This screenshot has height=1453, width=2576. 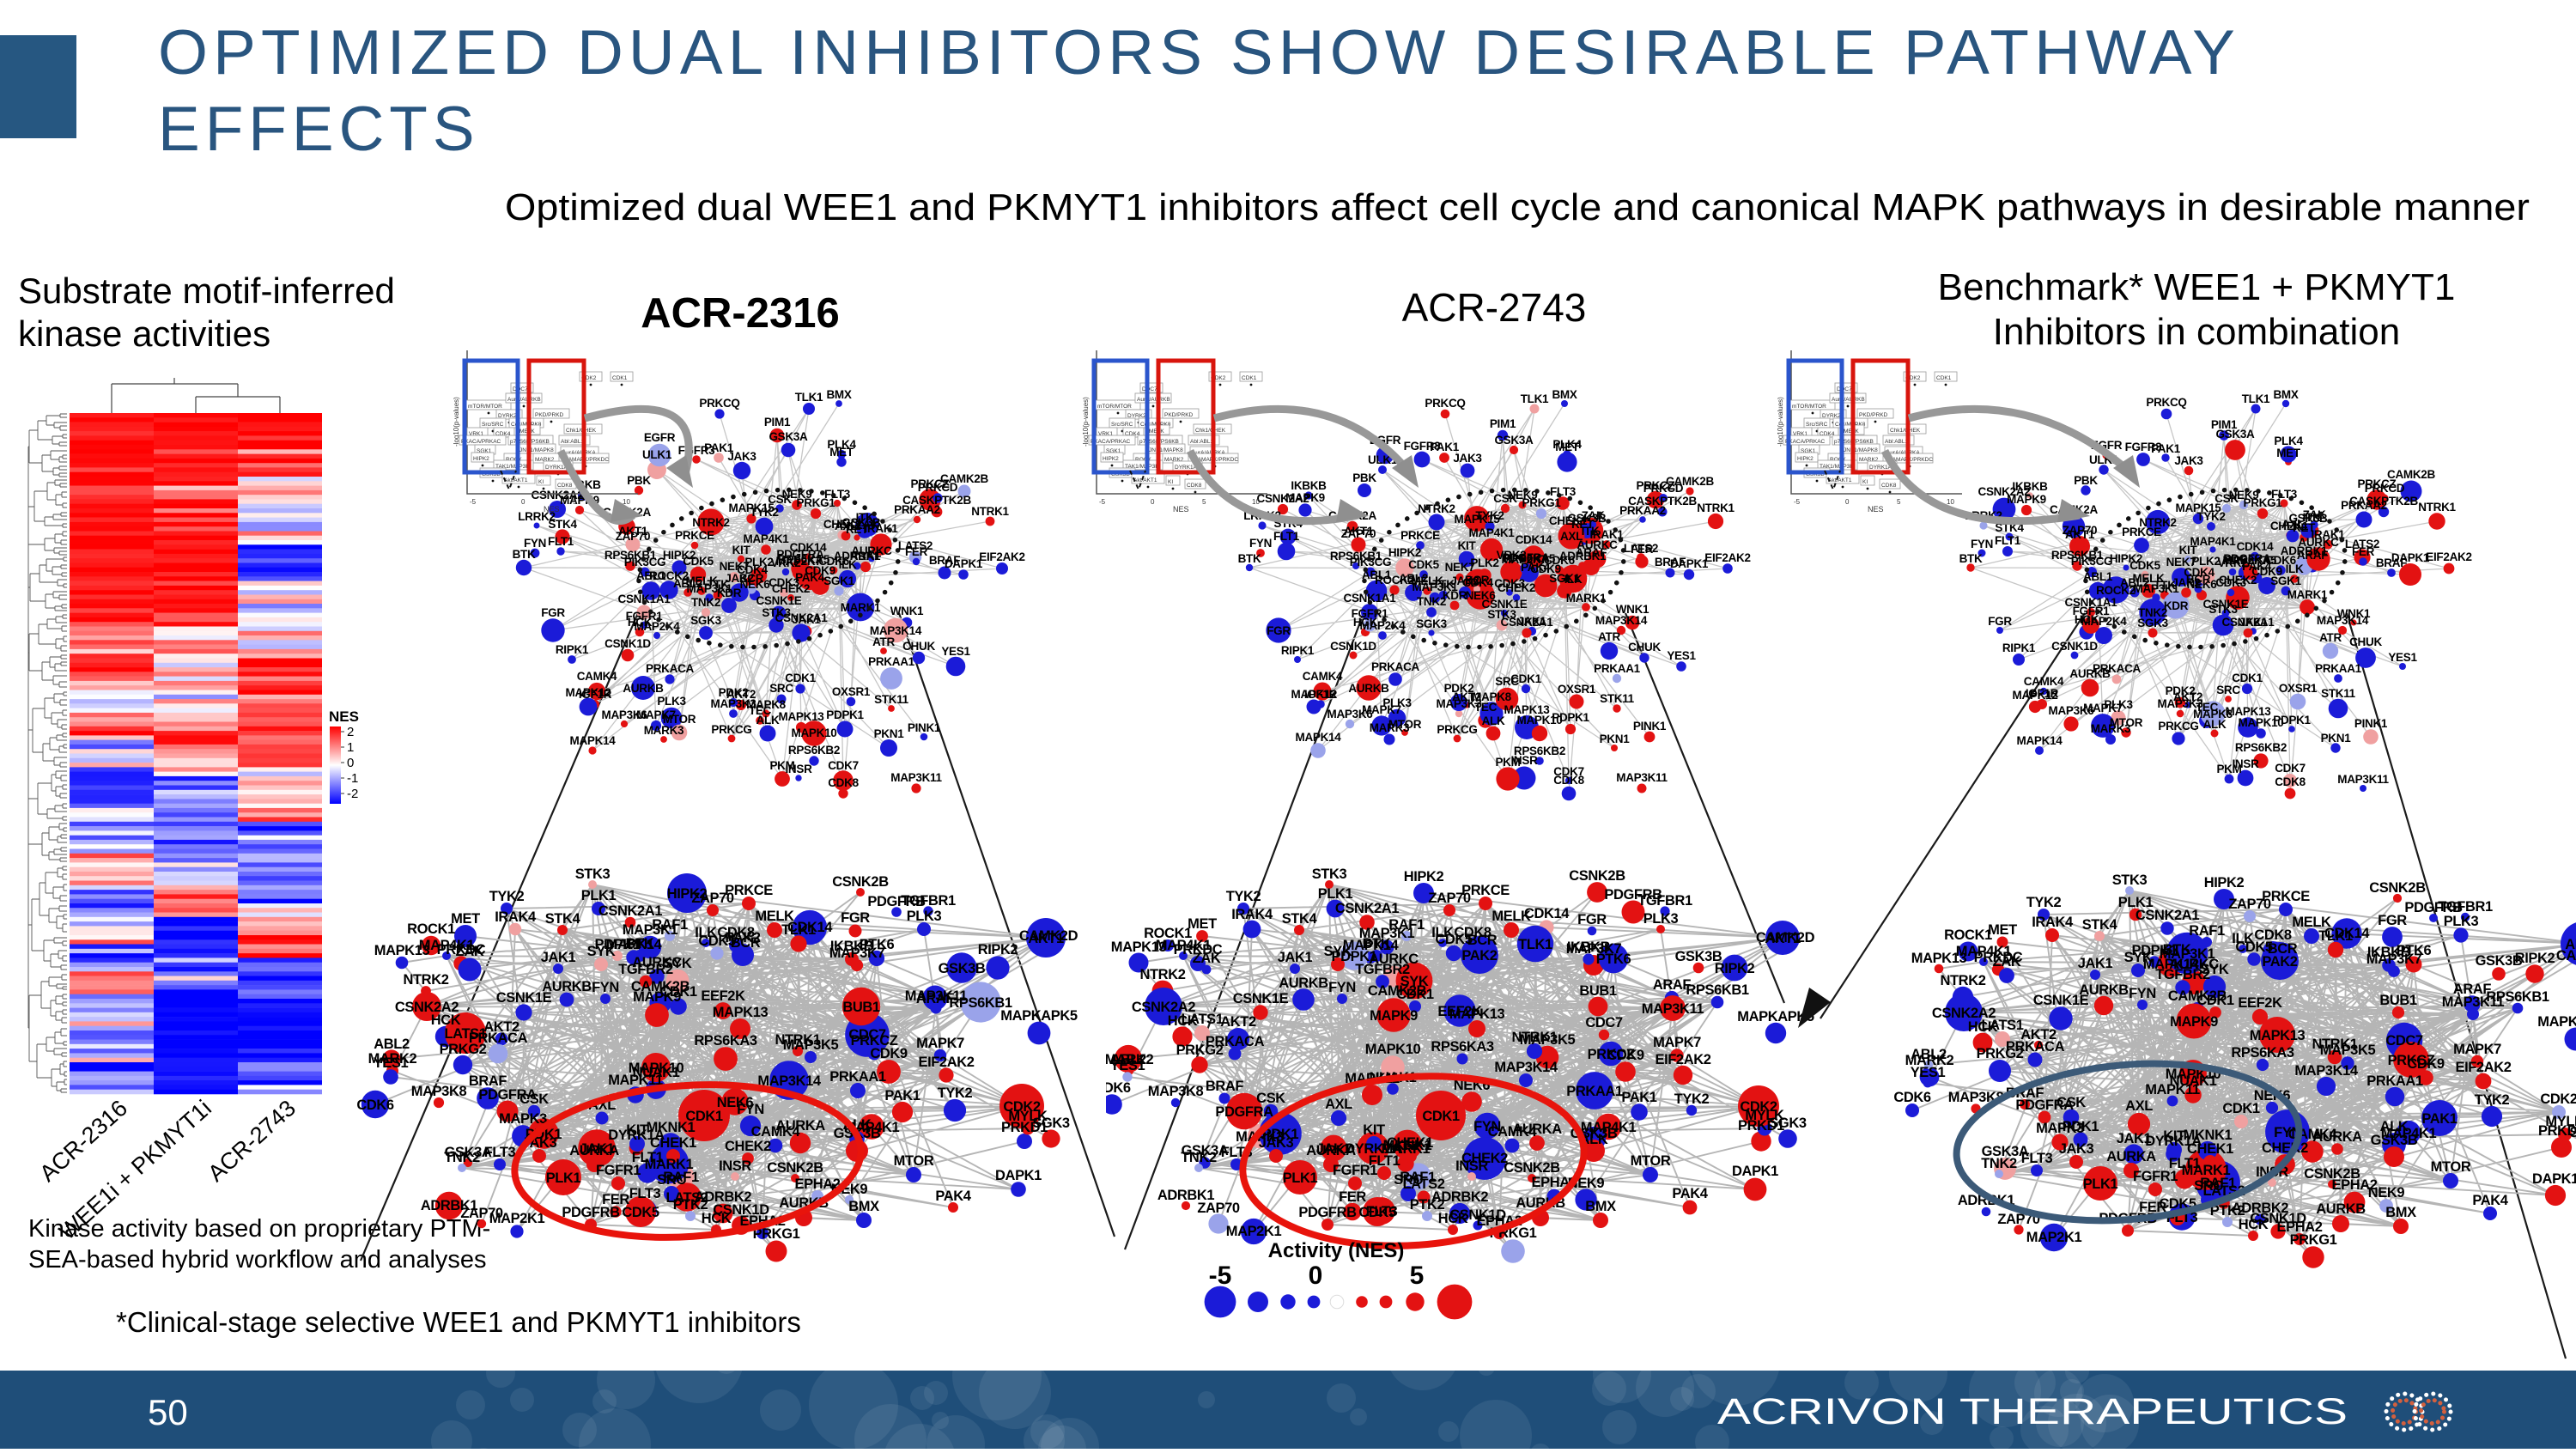 What do you see at coordinates (2033, 1412) in the screenshot?
I see `svg-text: ACRIVON THERAPEUTICS` at bounding box center [2033, 1412].